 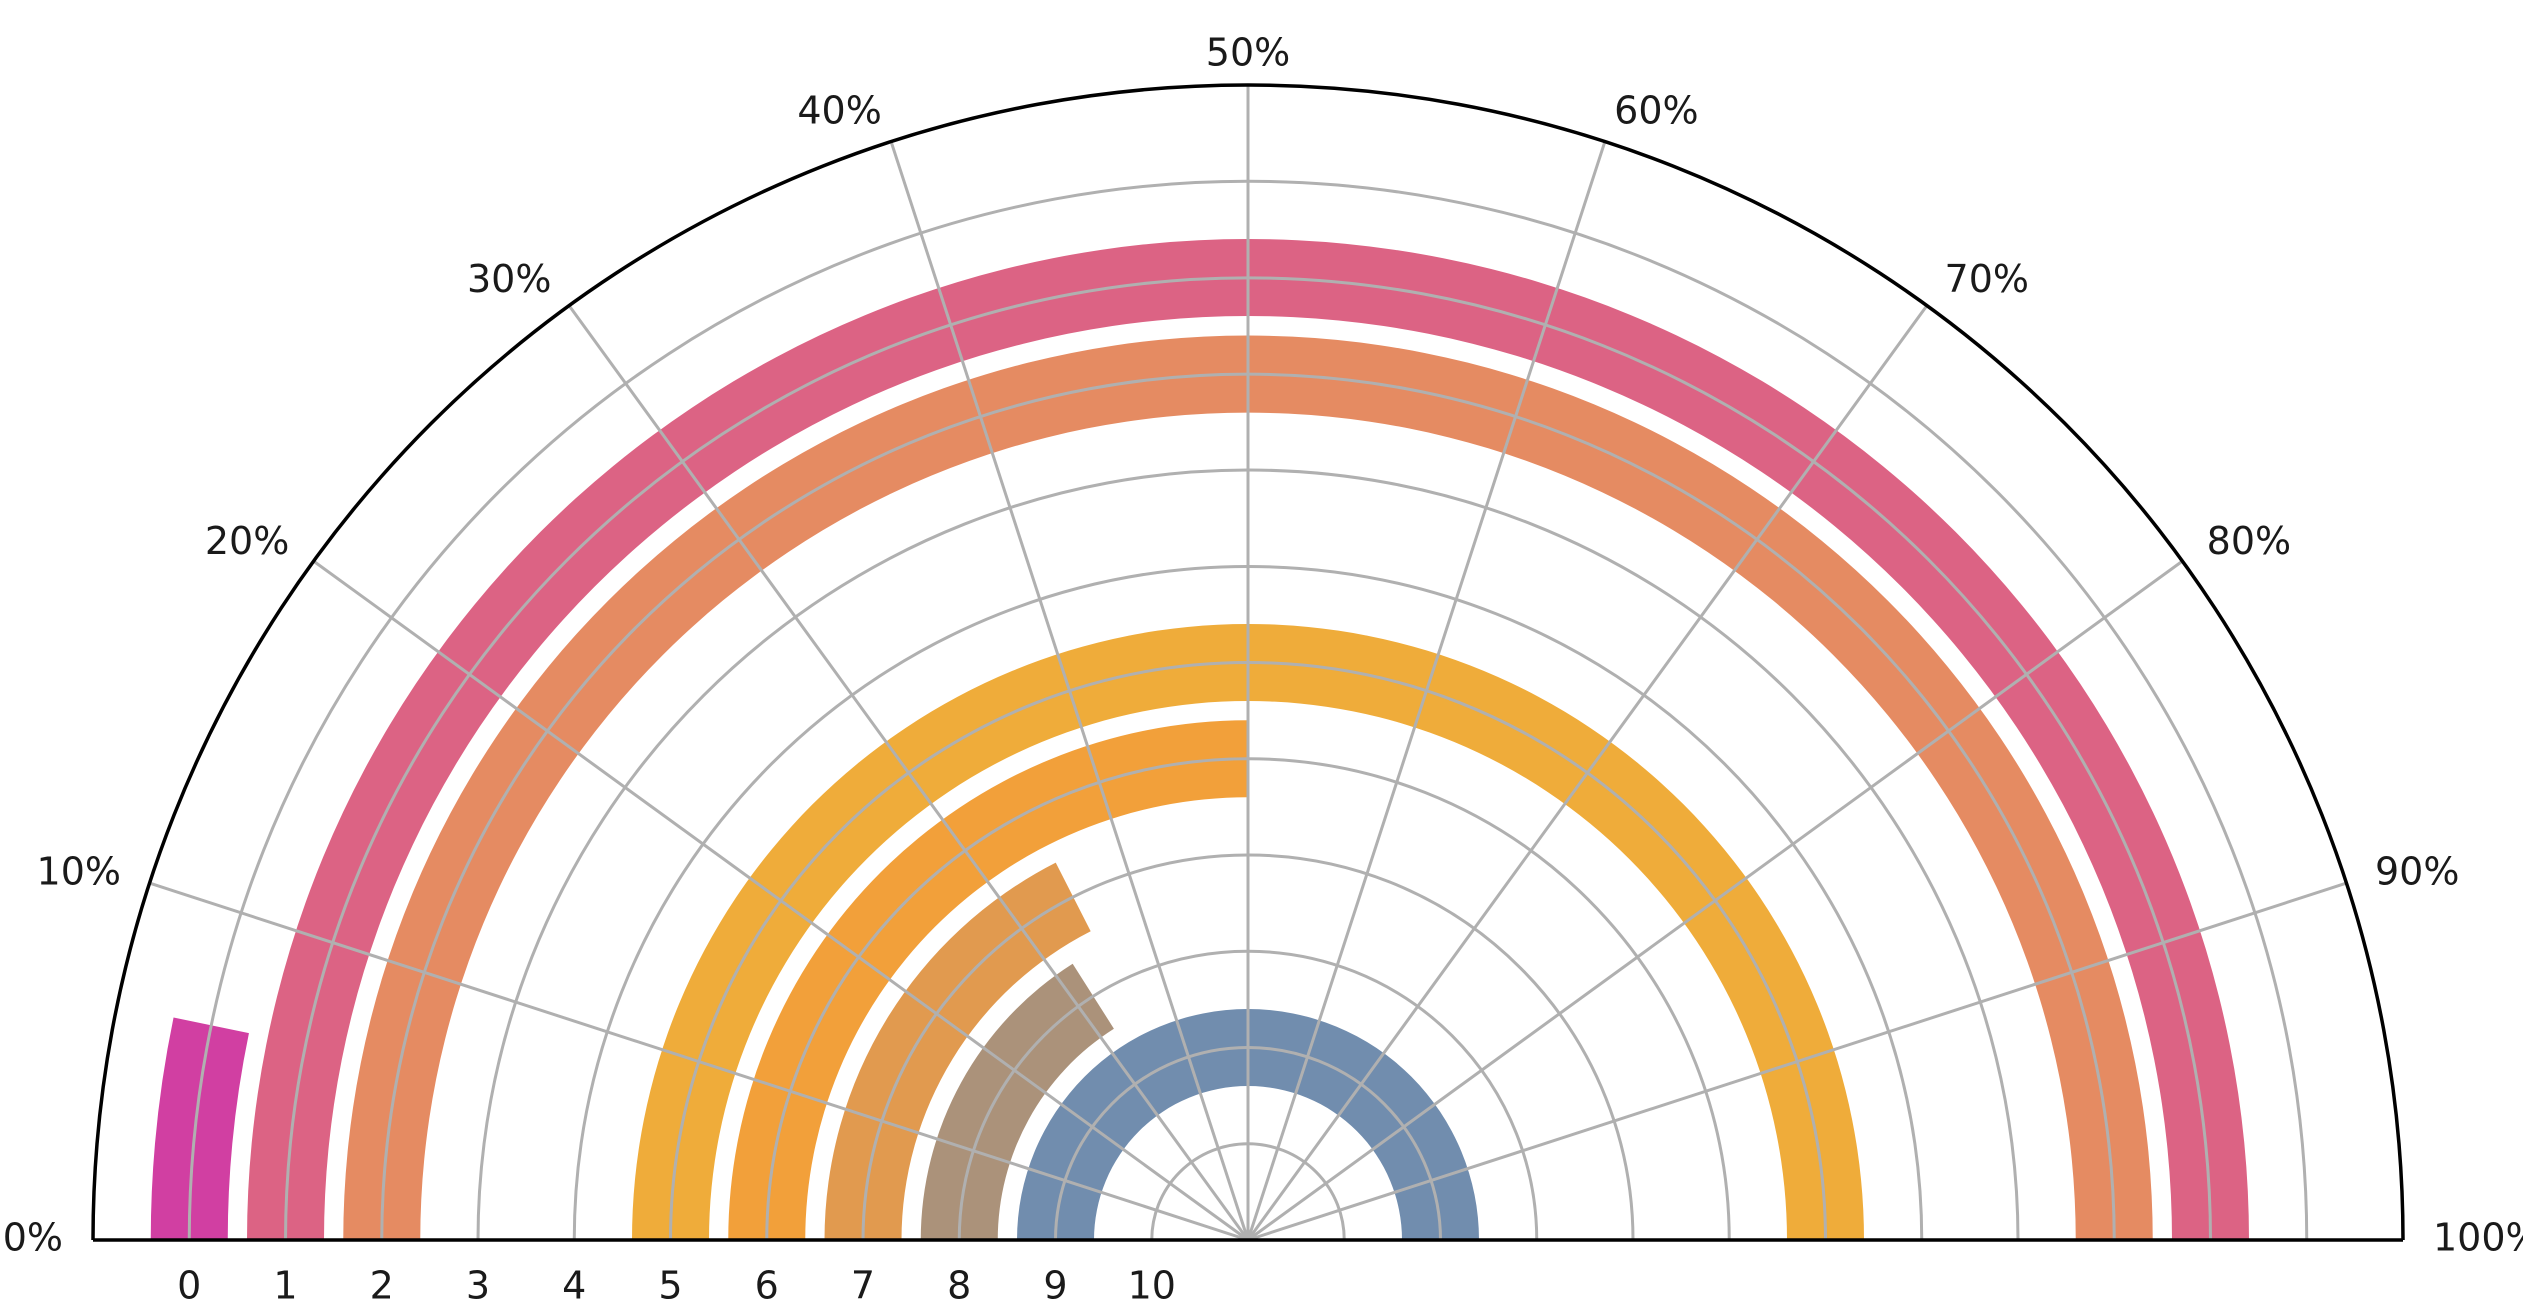 I want to click on radial-tick-label: 0, so click(x=189, y=1285).